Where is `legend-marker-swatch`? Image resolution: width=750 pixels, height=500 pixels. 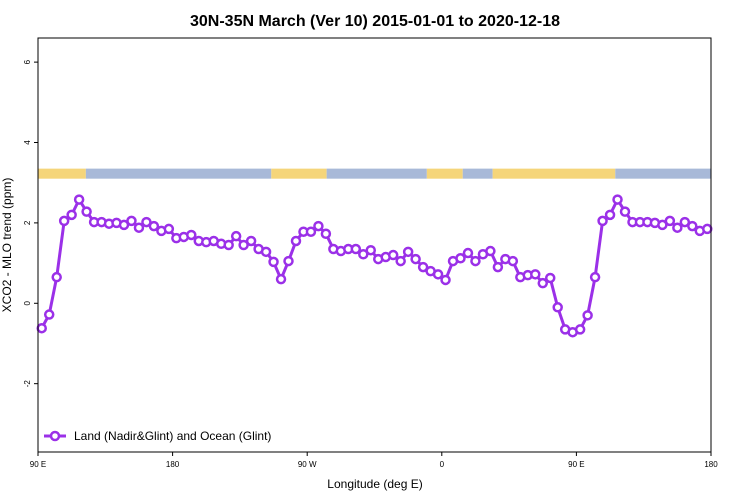
legend-marker-swatch is located at coordinates (55, 436).